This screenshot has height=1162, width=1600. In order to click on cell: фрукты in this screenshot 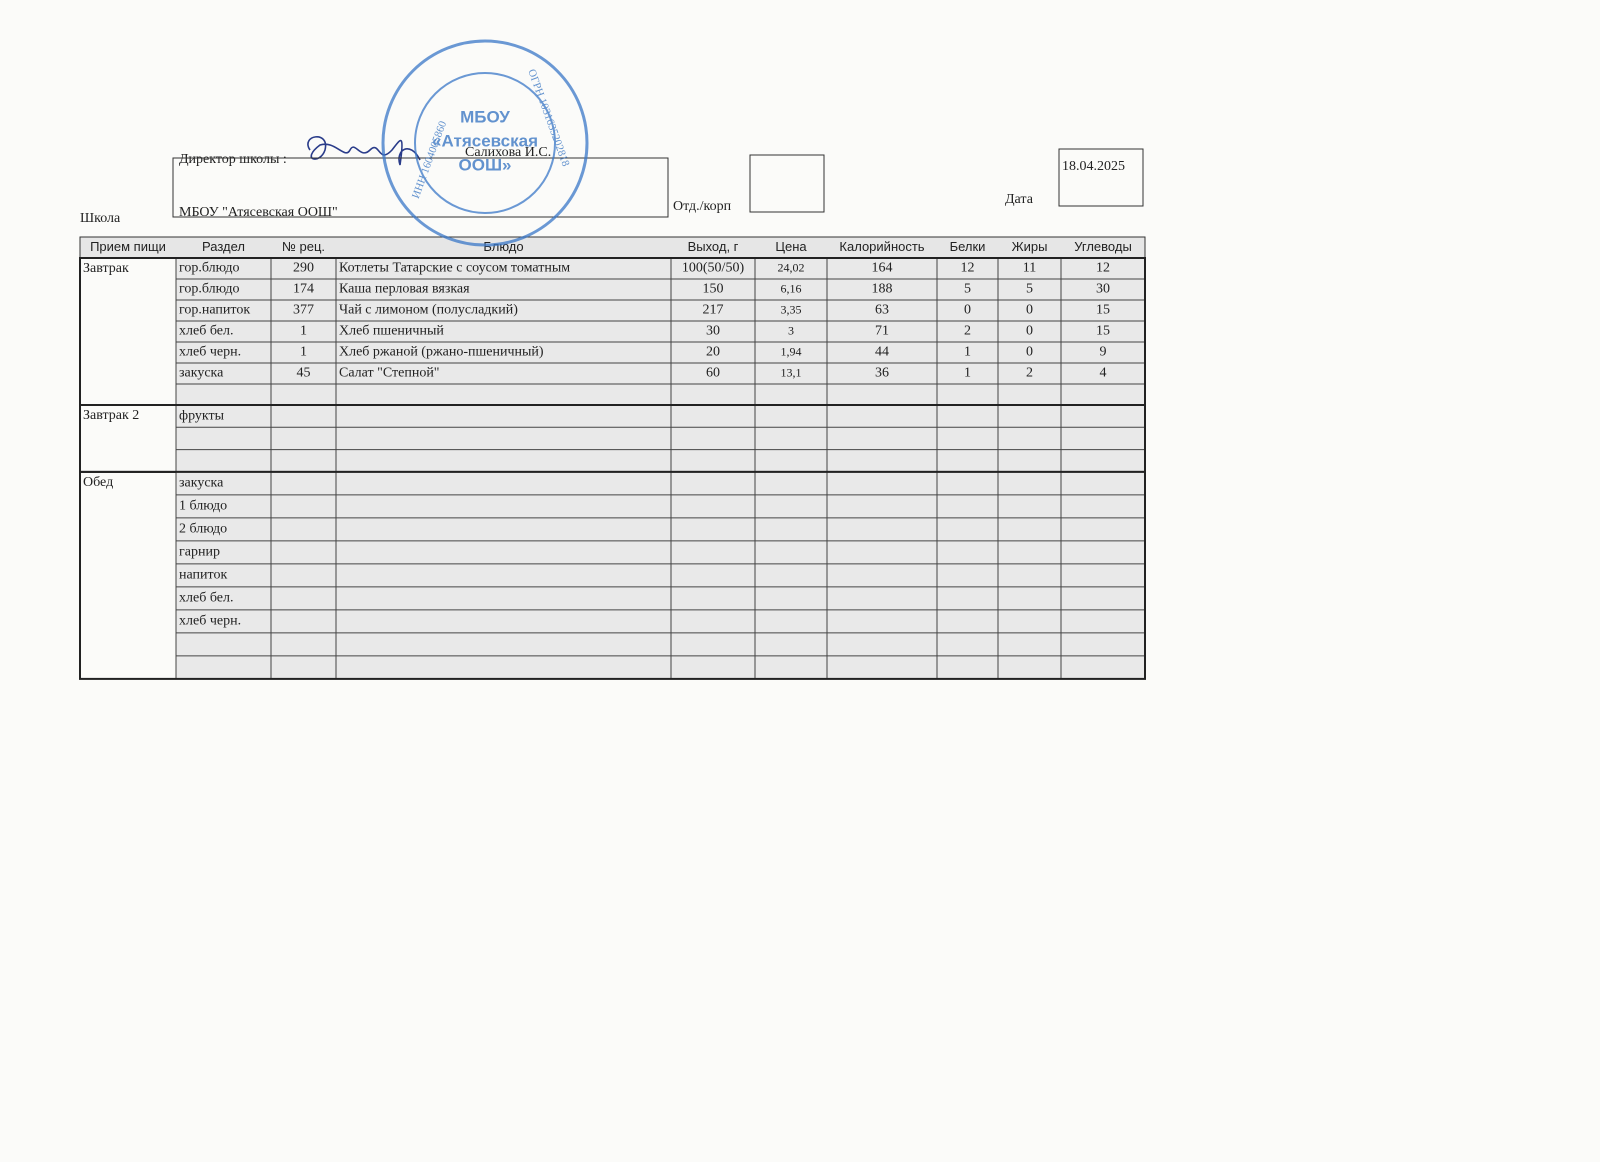, I will do `click(202, 415)`.